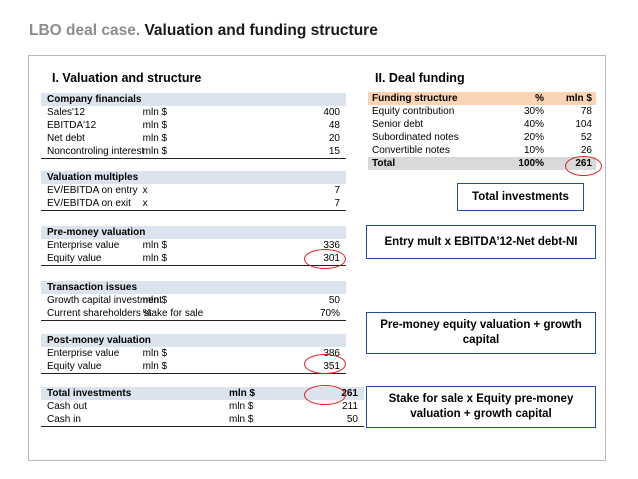 The width and height of the screenshot is (638, 479). Describe the element at coordinates (523, 163) in the screenshot. I see `funding-total-pct: 100%` at that location.